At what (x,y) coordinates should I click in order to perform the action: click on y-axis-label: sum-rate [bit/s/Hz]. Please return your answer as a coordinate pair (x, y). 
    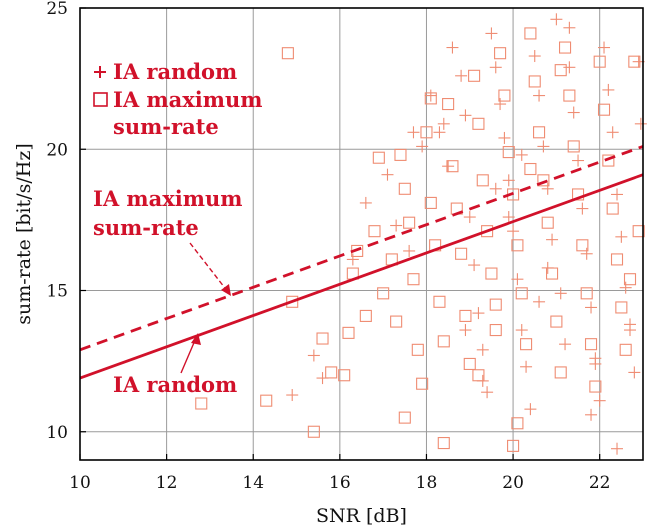
    Looking at the image, I should click on (24, 234).